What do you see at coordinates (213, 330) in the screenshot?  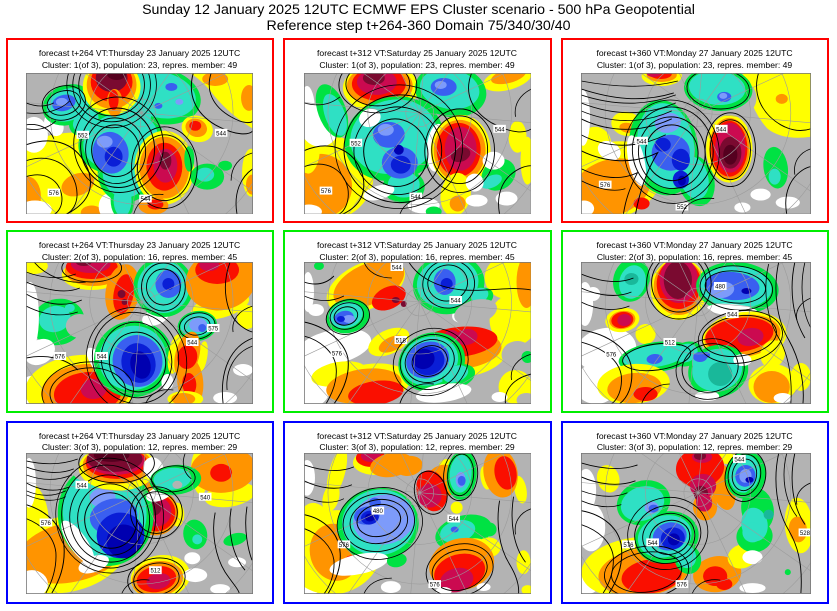 I see `svg-text: 575` at bounding box center [213, 330].